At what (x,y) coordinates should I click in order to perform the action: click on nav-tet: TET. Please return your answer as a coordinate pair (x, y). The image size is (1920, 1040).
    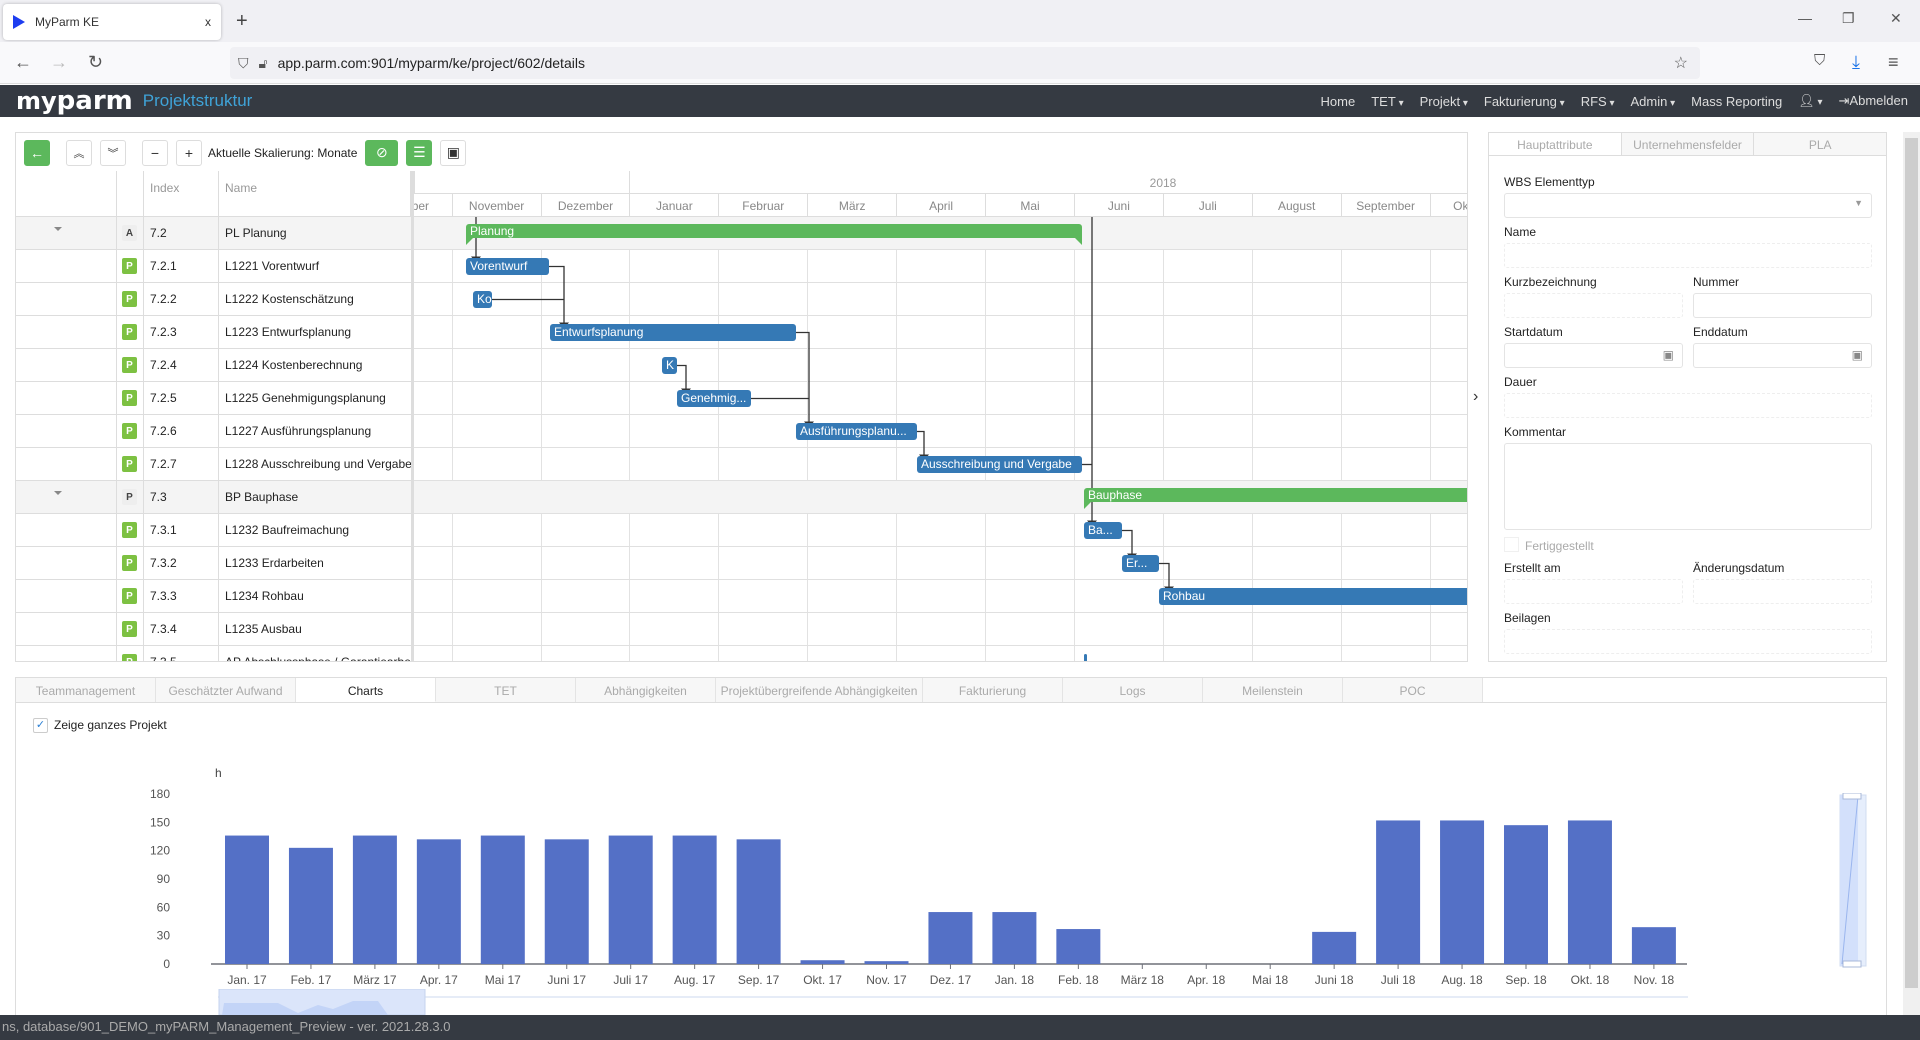
    Looking at the image, I should click on (1387, 101).